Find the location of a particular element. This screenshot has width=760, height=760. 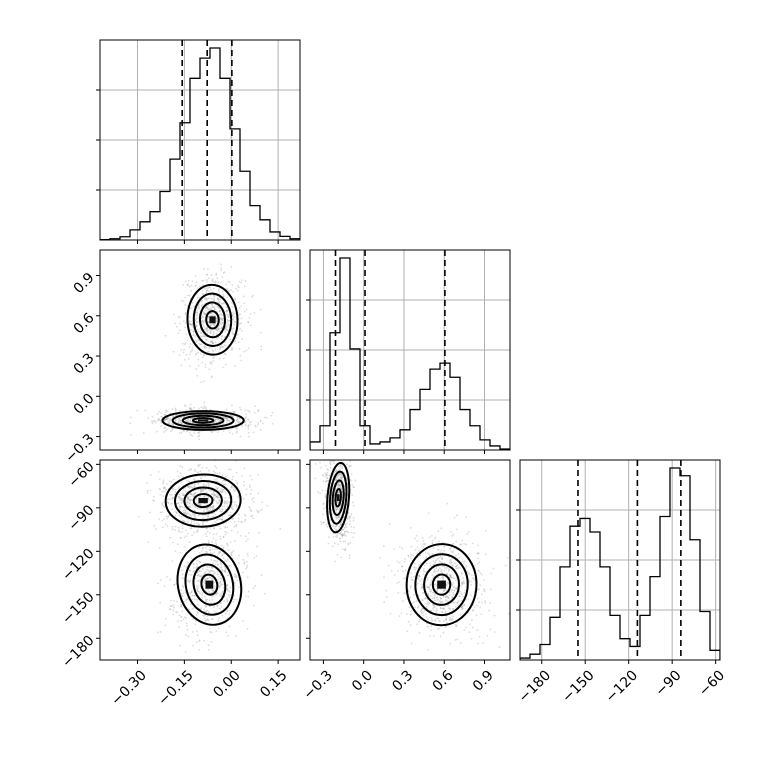

sample-points is located at coordinates (209, 557).